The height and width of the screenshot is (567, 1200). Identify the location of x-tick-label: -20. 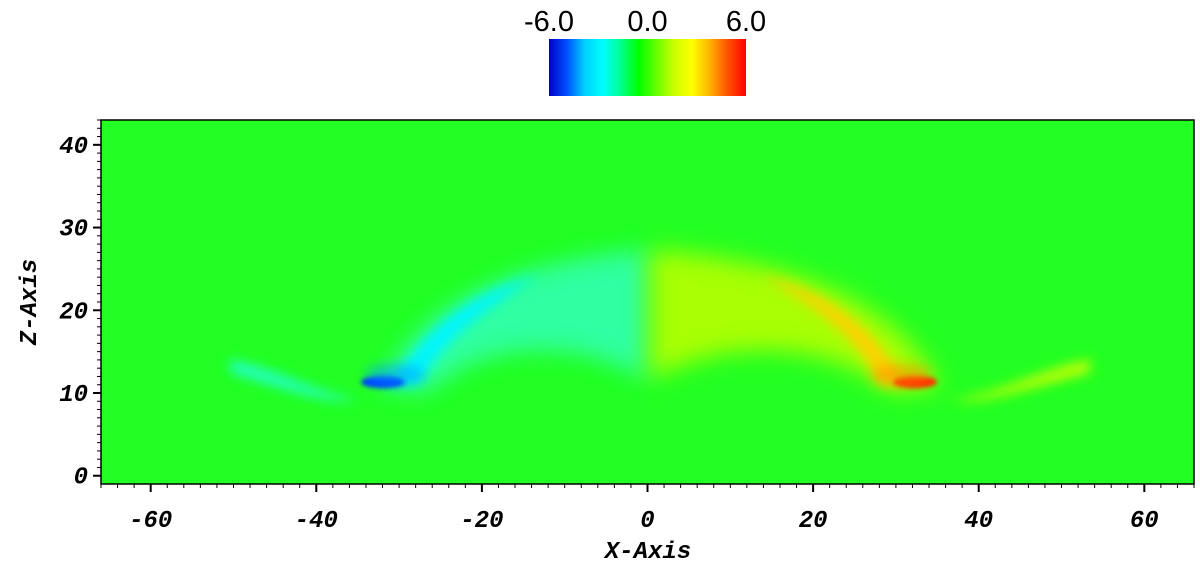
(481, 521).